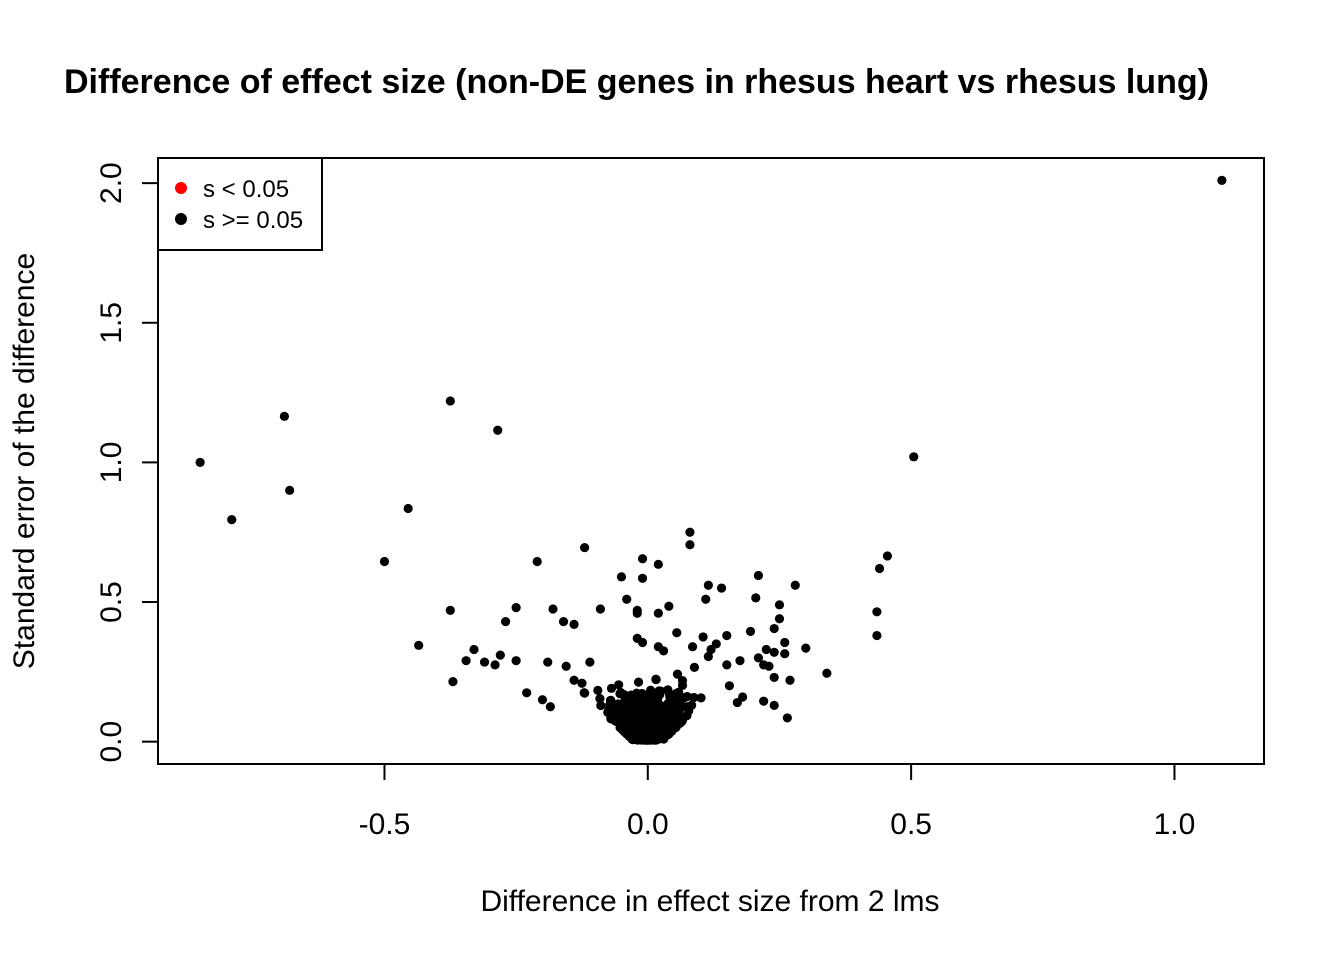 This screenshot has height=960, width=1344. Describe the element at coordinates (385, 824) in the screenshot. I see `x-tick-label: -0.5` at that location.